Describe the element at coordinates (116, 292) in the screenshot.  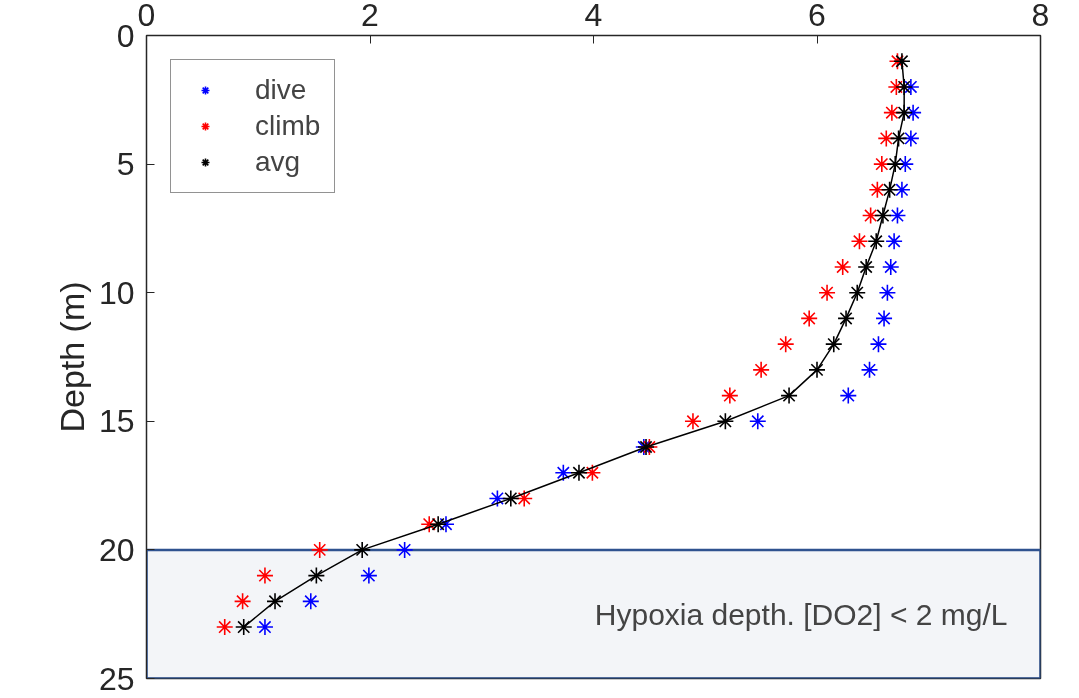
I see `y-tick-label: 10` at that location.